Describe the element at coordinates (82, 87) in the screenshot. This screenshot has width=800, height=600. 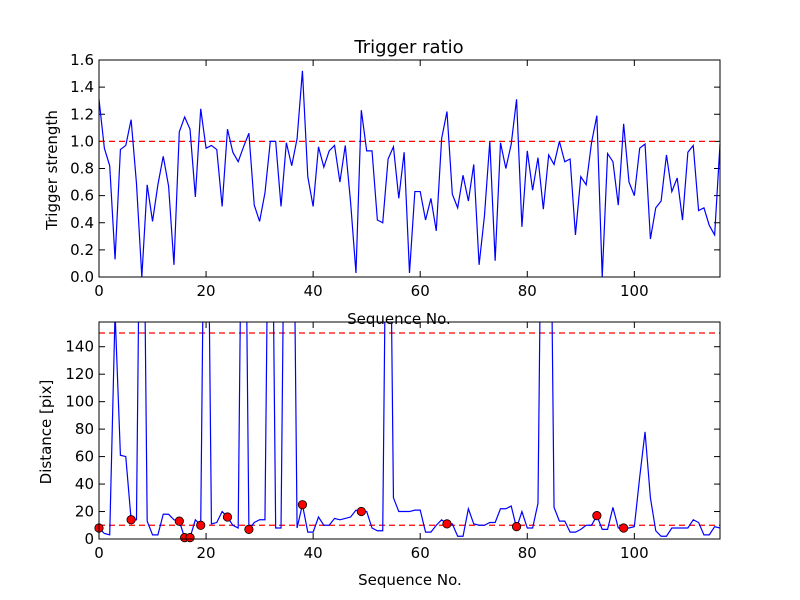
I see `y-tick-label: 1.4` at that location.